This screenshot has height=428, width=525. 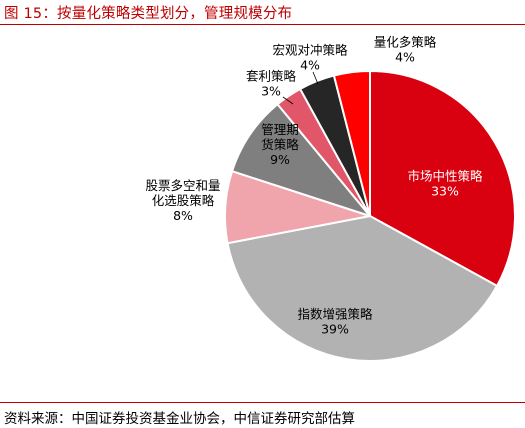 What do you see at coordinates (182, 185) in the screenshot?
I see `slice-name-2-0: 股票多空和量` at bounding box center [182, 185].